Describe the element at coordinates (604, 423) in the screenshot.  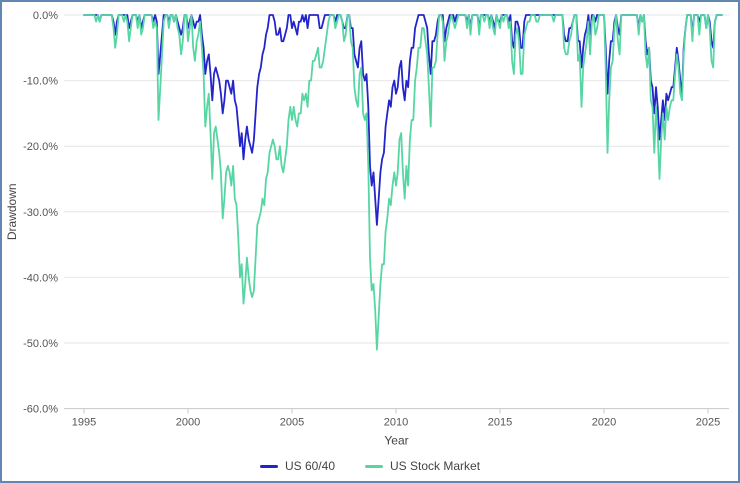
I see `x-tick-label: 2020` at that location.